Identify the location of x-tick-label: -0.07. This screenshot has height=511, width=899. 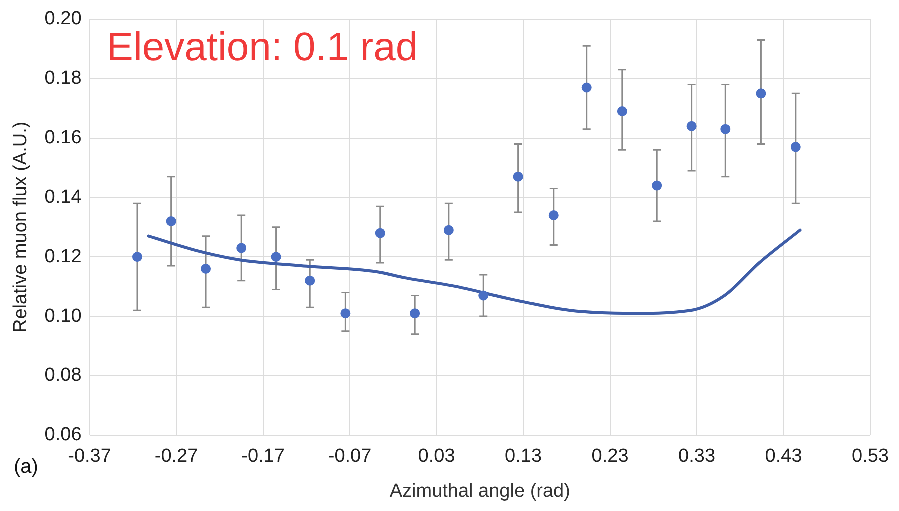
(350, 457).